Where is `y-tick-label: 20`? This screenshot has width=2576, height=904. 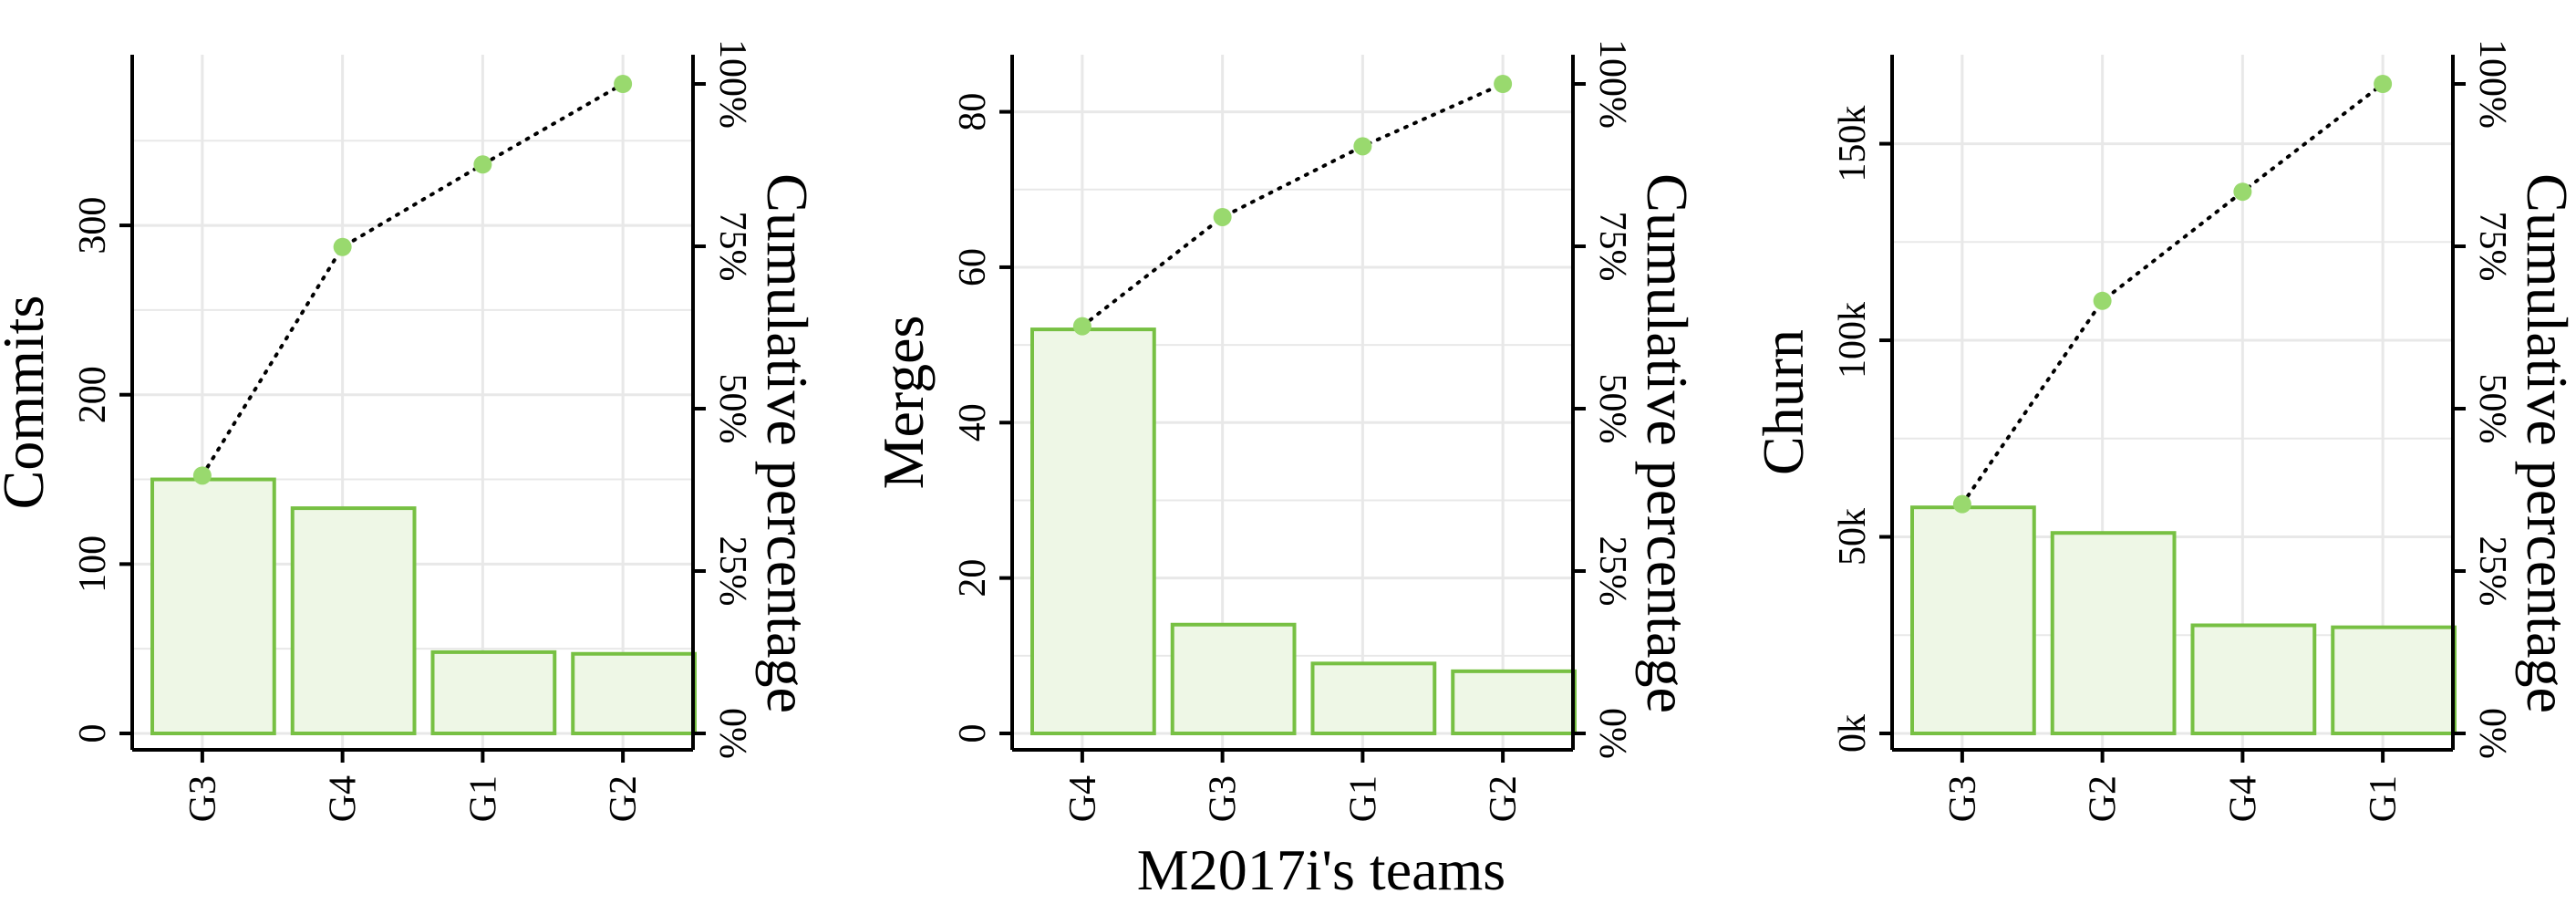
y-tick-label: 20 is located at coordinates (973, 578).